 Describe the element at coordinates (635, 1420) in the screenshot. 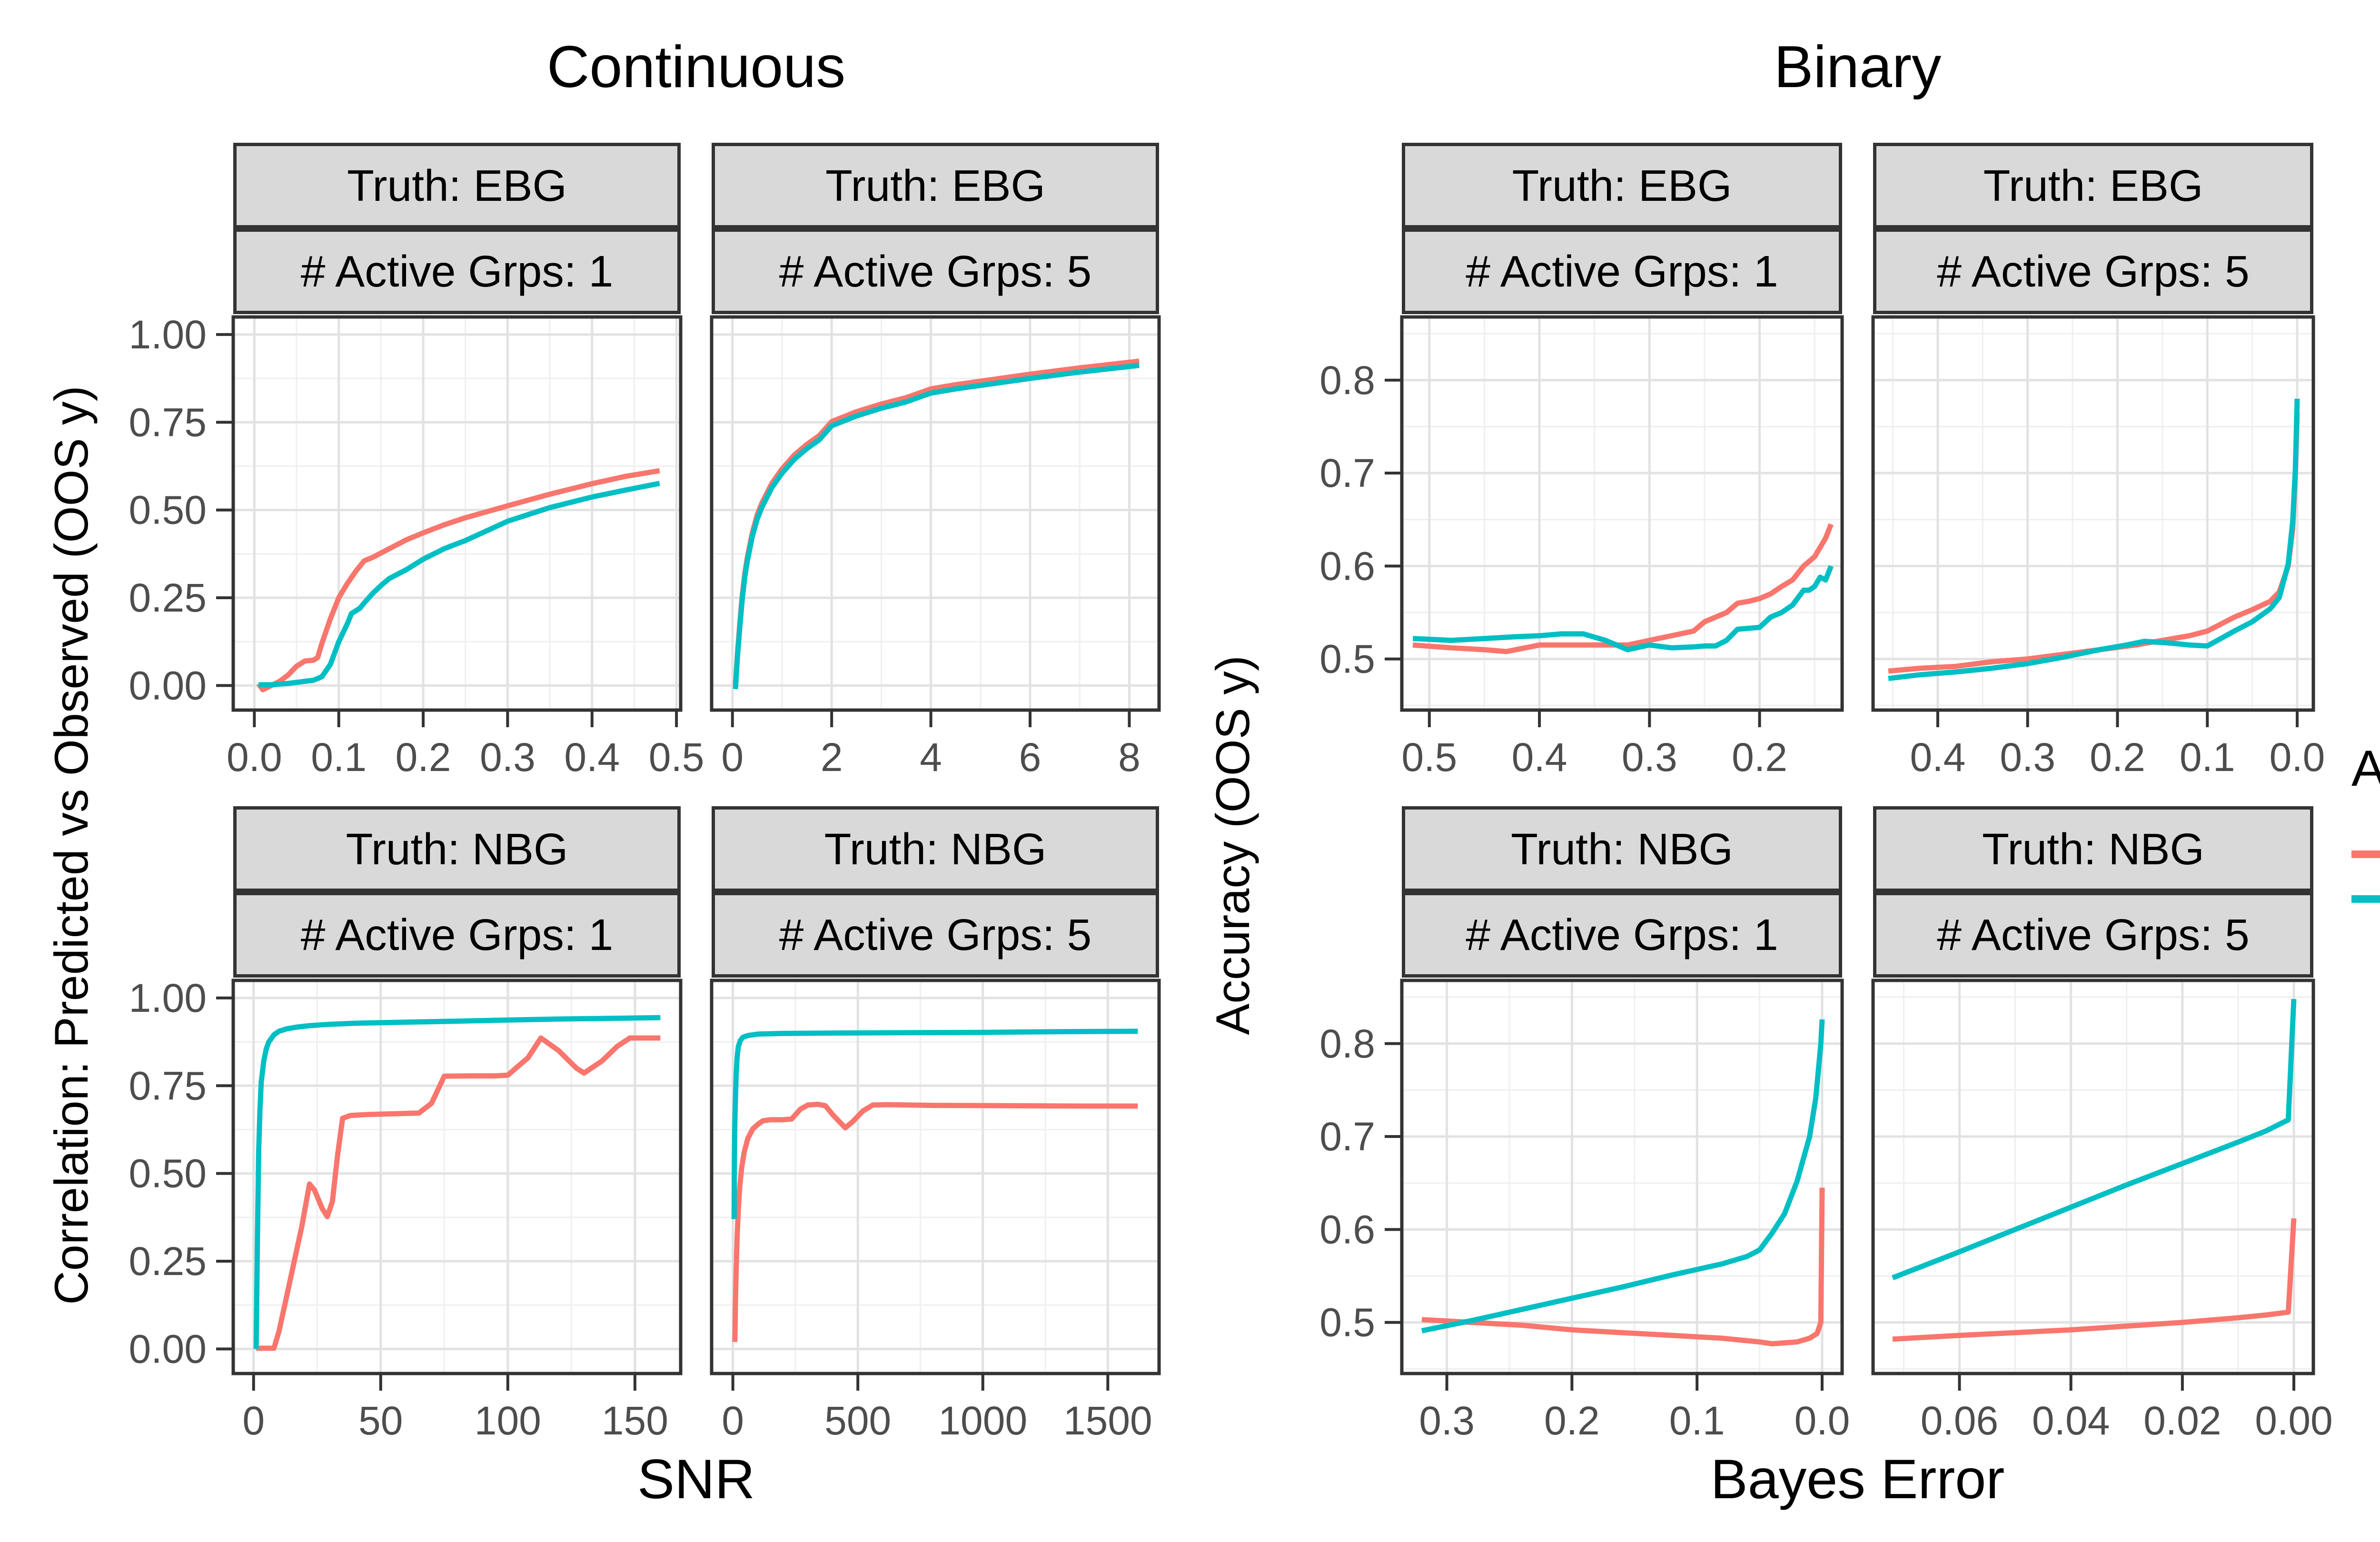

I see `x-tick-label: 150` at that location.